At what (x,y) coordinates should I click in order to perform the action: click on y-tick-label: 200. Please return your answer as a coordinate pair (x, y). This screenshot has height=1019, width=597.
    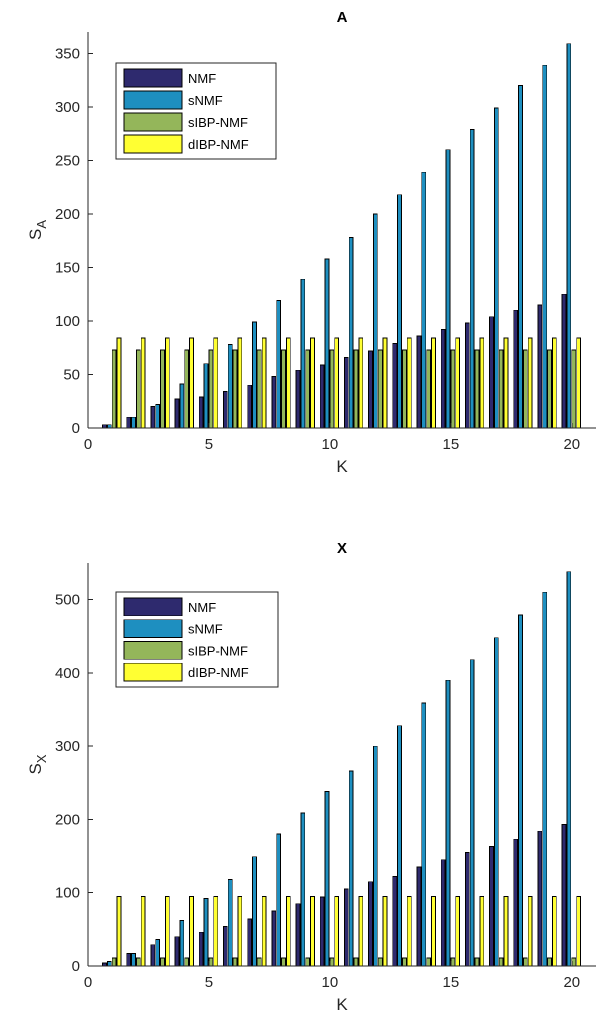
    Looking at the image, I should click on (67, 214).